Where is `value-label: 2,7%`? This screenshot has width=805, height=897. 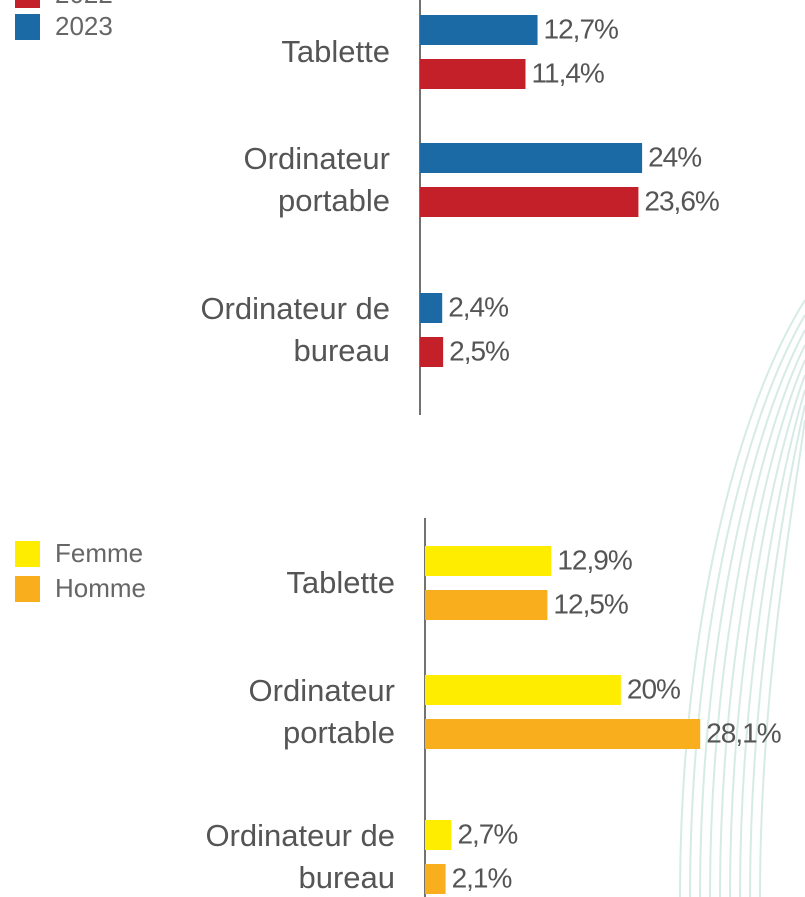 value-label: 2,7% is located at coordinates (487, 833).